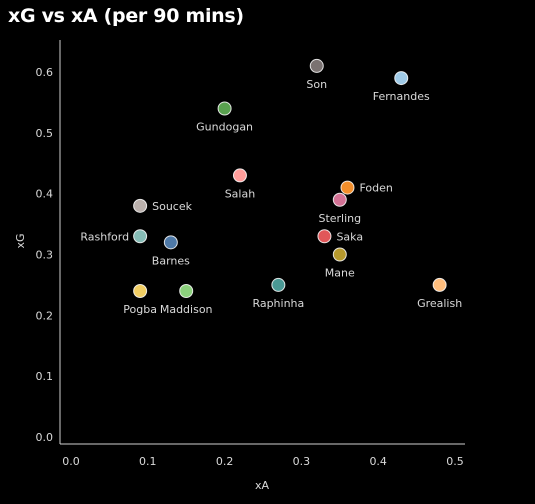  Describe the element at coordinates (126, 16) in the screenshot. I see `chart-title: xG vs xA (per 90 mins)` at that location.